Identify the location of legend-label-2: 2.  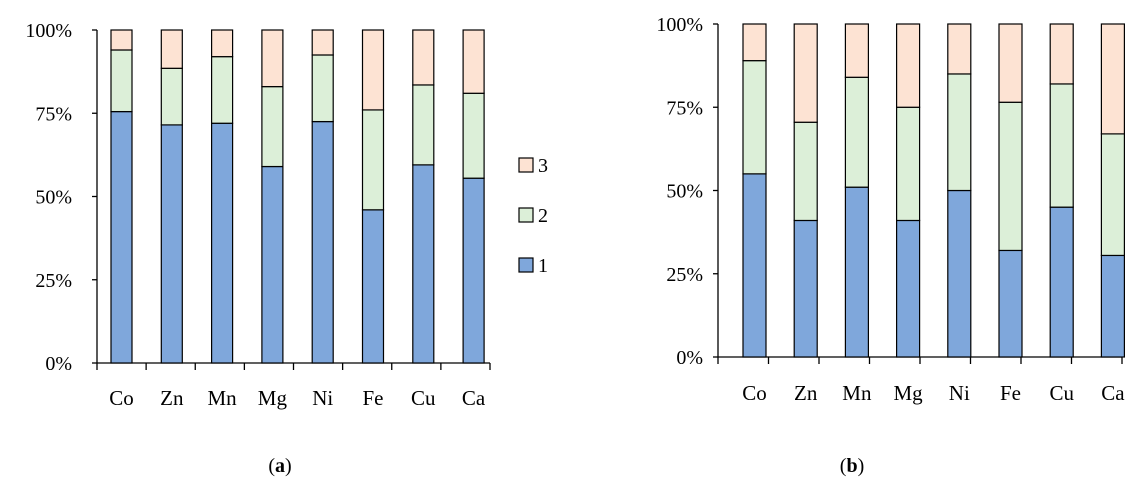
(543, 216).